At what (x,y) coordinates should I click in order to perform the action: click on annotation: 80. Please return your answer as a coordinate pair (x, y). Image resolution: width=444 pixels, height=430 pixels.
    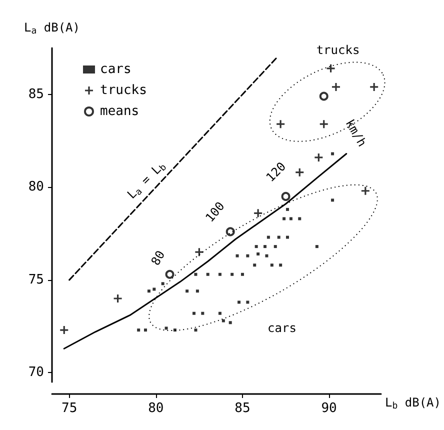
    Looking at the image, I should click on (158, 258).